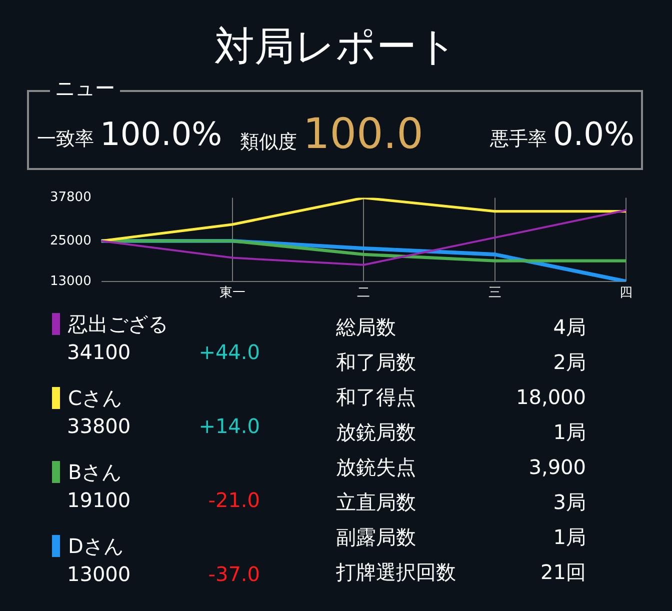 This screenshot has height=611, width=672. What do you see at coordinates (376, 397) in the screenshot?
I see `text: 和了得点` at bounding box center [376, 397].